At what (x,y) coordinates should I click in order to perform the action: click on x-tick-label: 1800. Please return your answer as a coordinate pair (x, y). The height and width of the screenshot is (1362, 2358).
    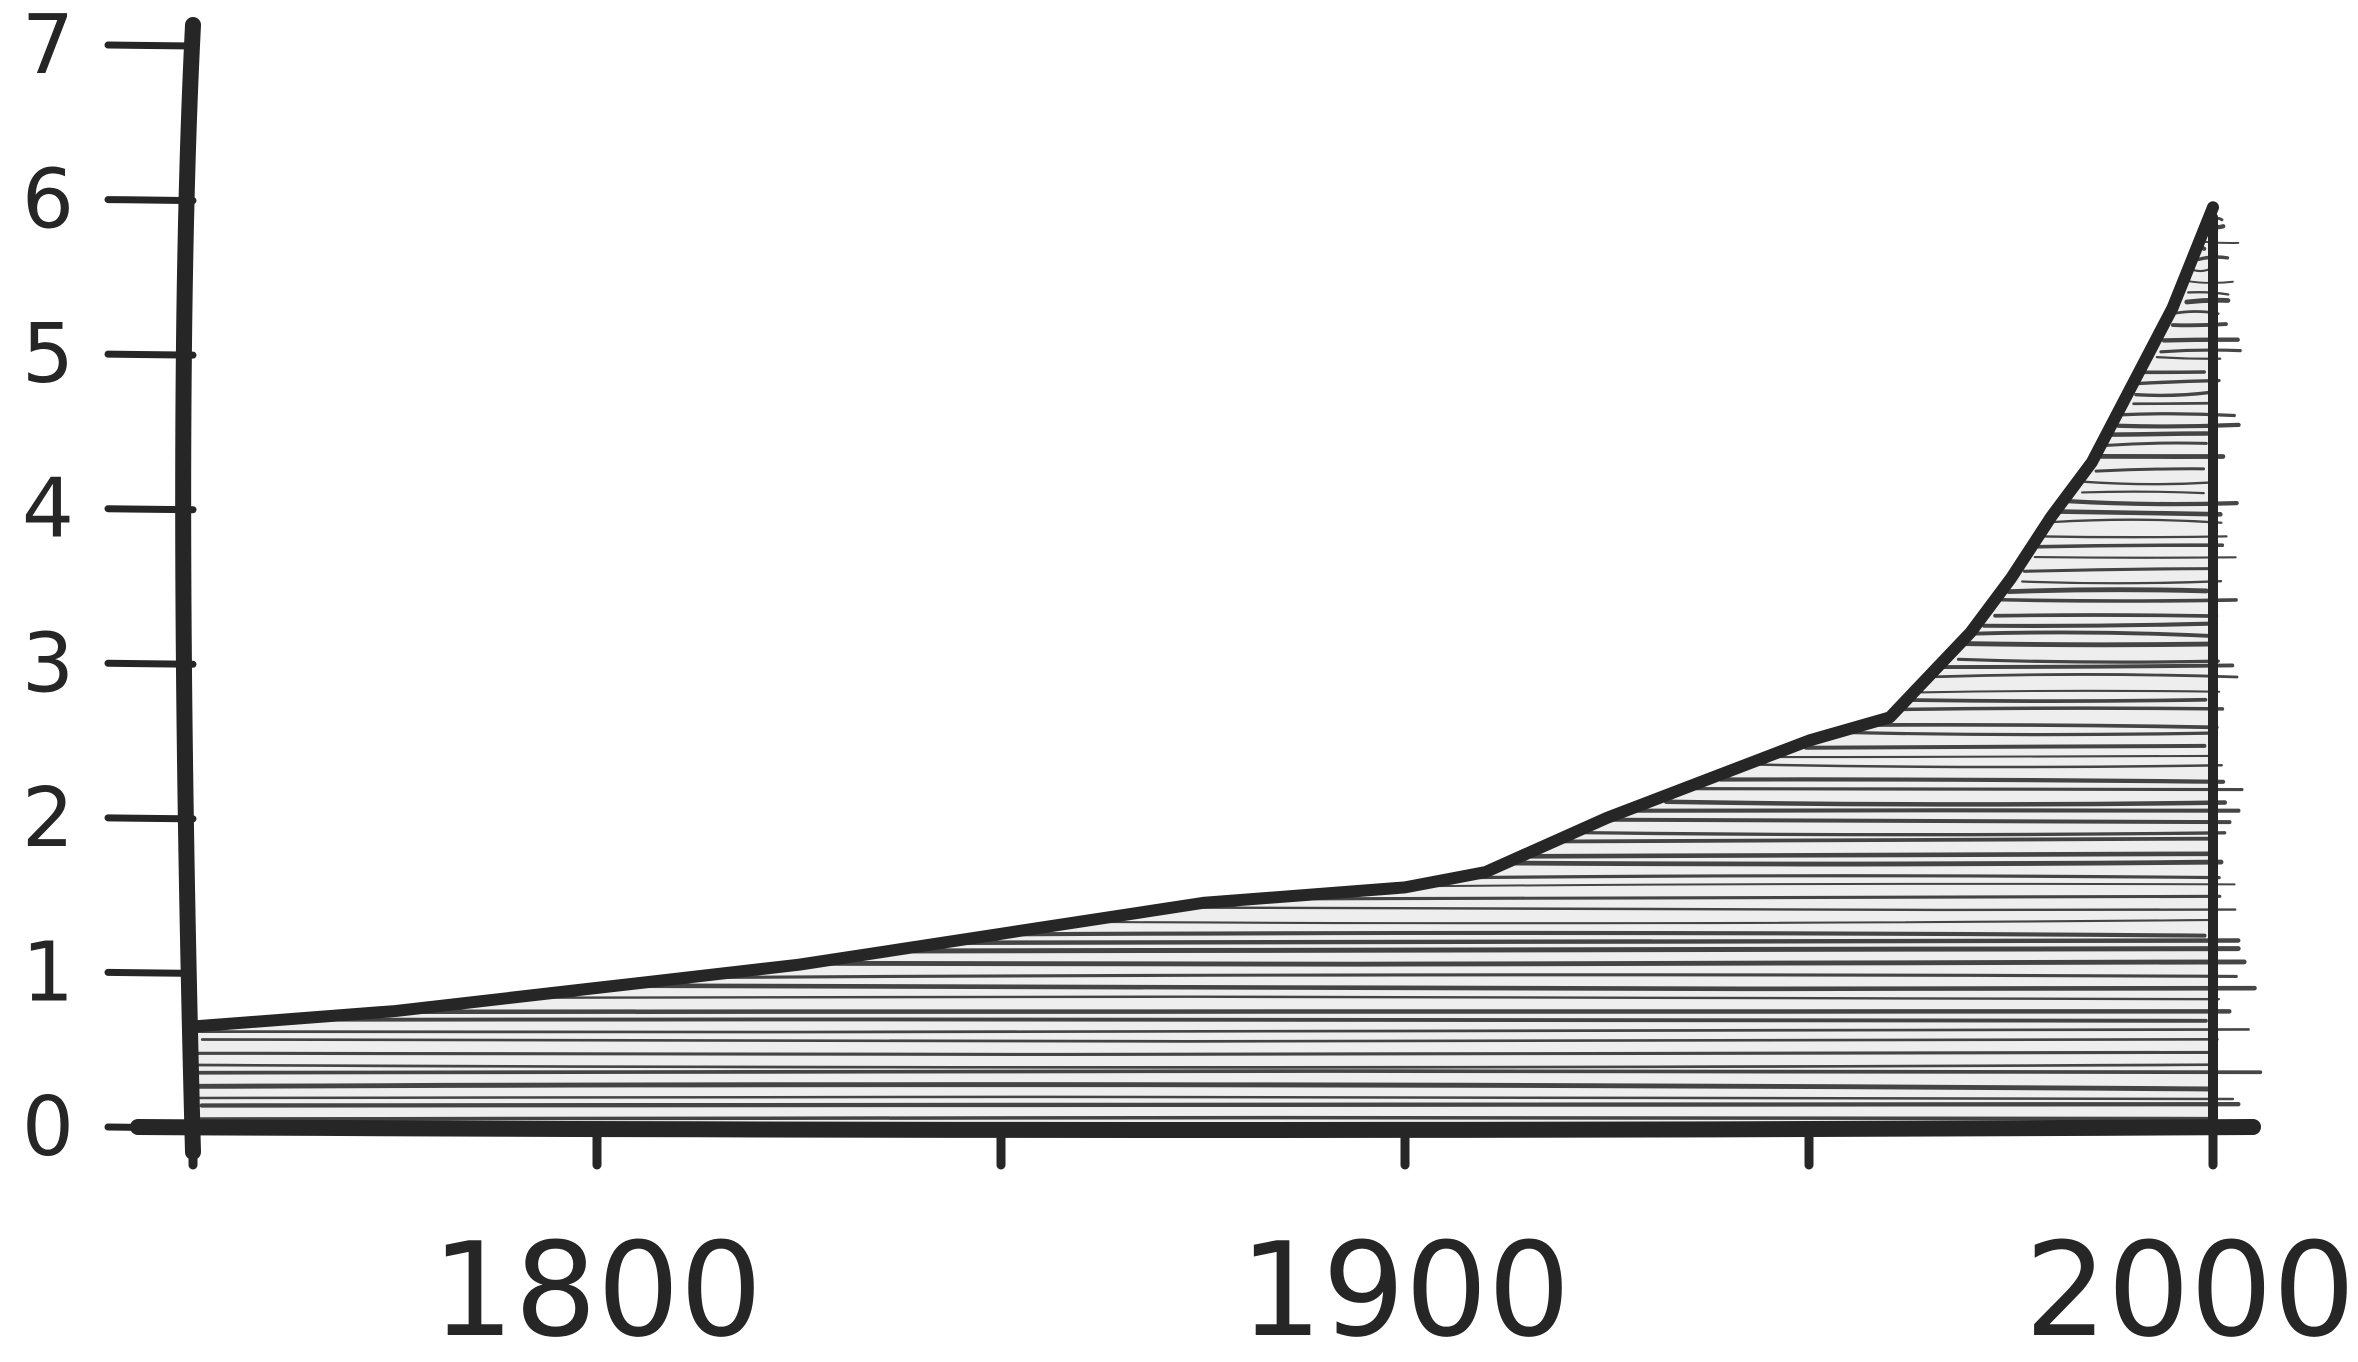
    Looking at the image, I should click on (597, 1285).